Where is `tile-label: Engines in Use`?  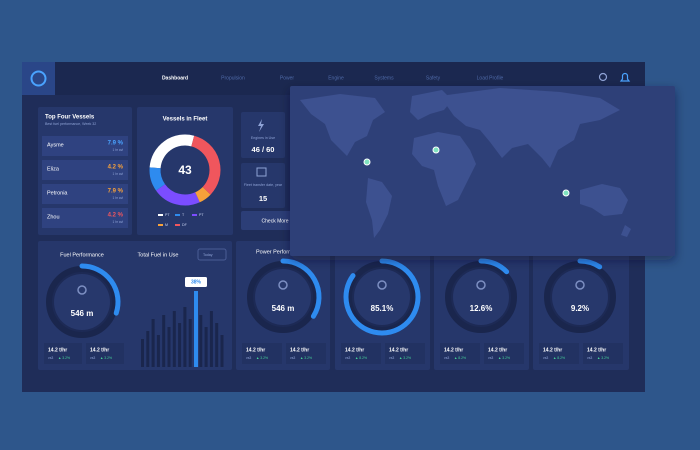 tile-label: Engines in Use is located at coordinates (263, 138).